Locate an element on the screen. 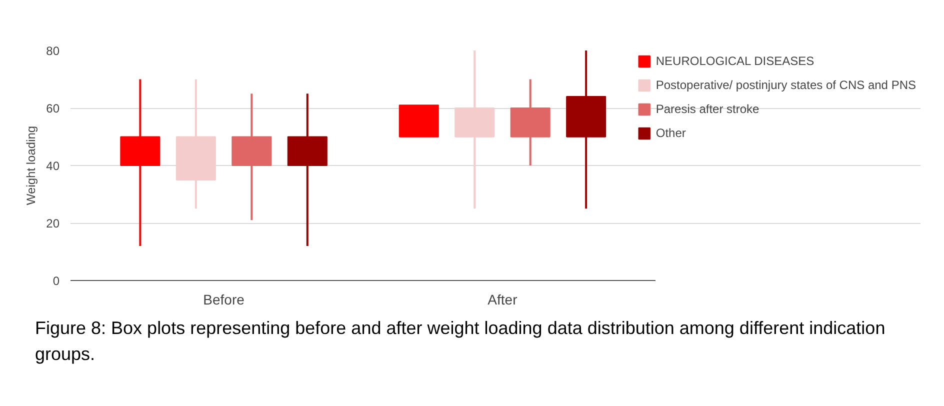 Image resolution: width=944 pixels, height=406 pixels. y-tick-label: 60 is located at coordinates (53, 109).